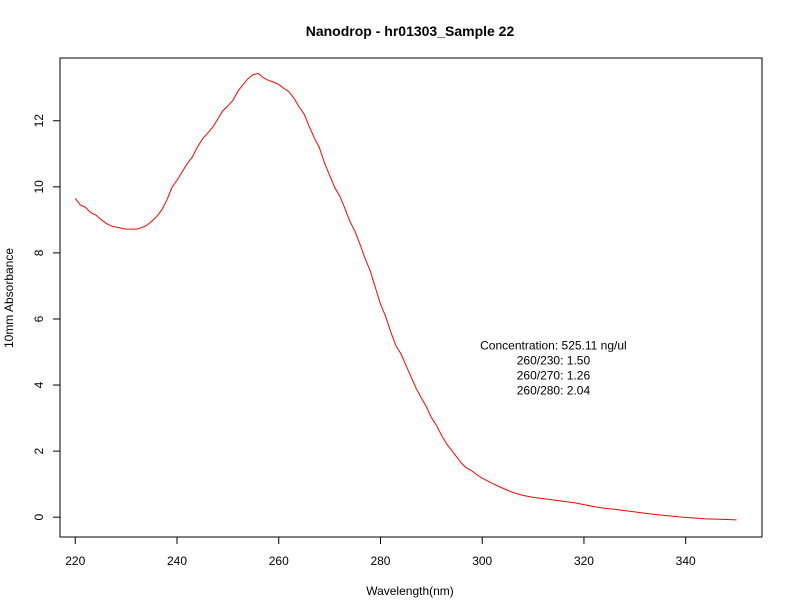 This screenshot has height=612, width=792. What do you see at coordinates (39, 384) in the screenshot?
I see `y-tick-label: 4` at bounding box center [39, 384].